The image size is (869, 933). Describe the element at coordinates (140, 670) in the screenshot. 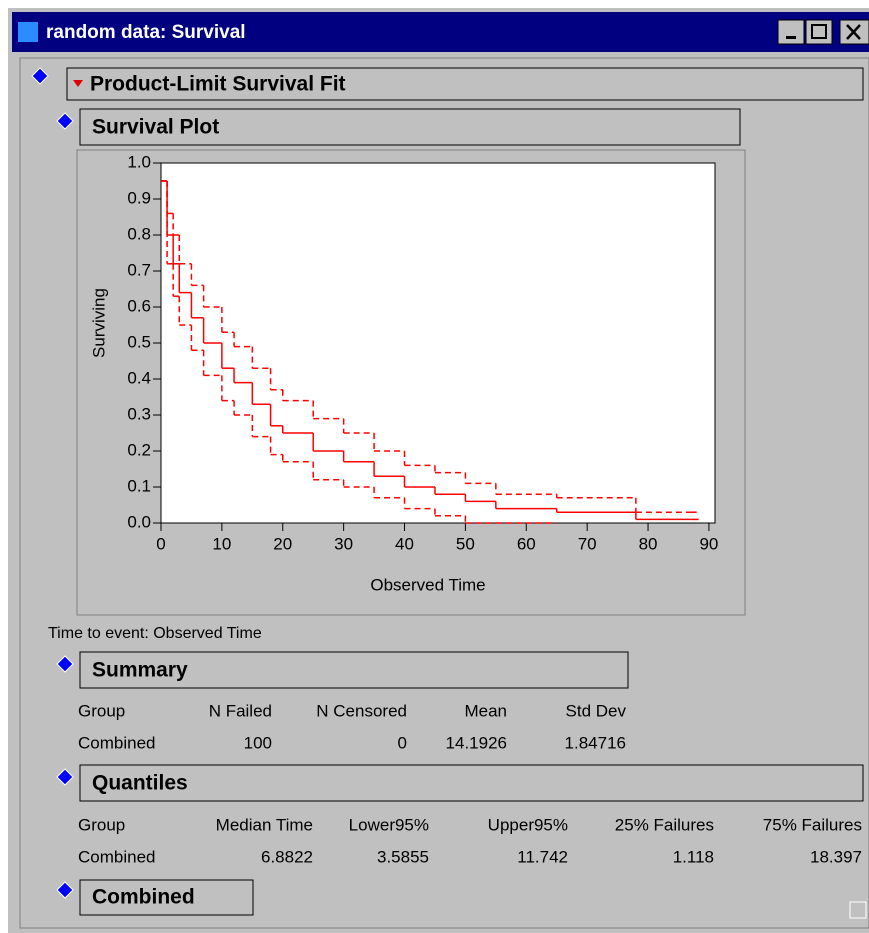

I see `section-title: Summary` at that location.